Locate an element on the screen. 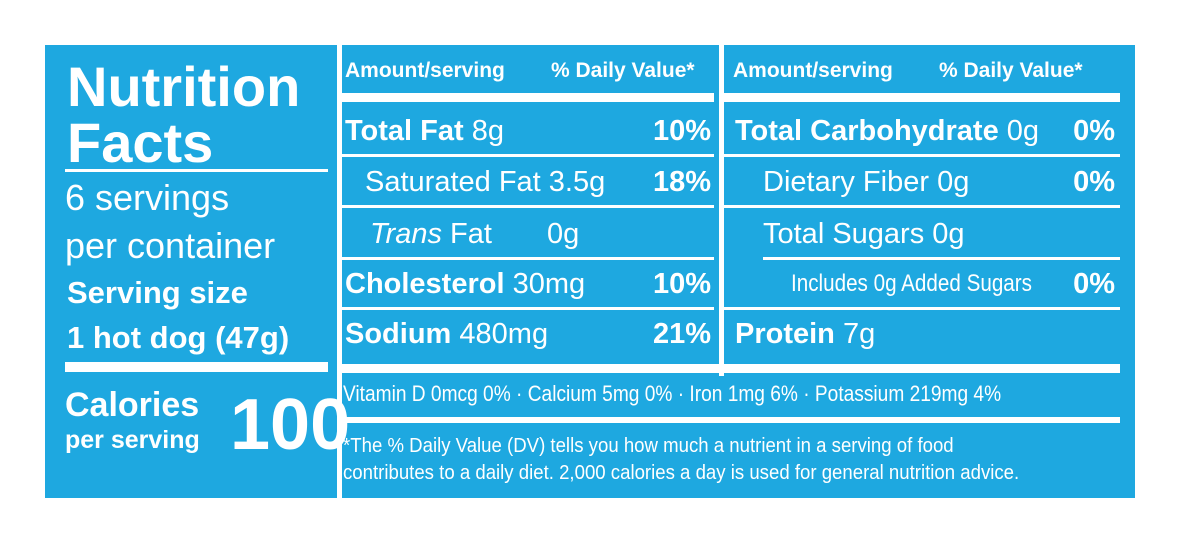 The image size is (1183, 546). nutrient-row-dietary-fiber: Dietary Fiber 0g is located at coordinates (866, 182).